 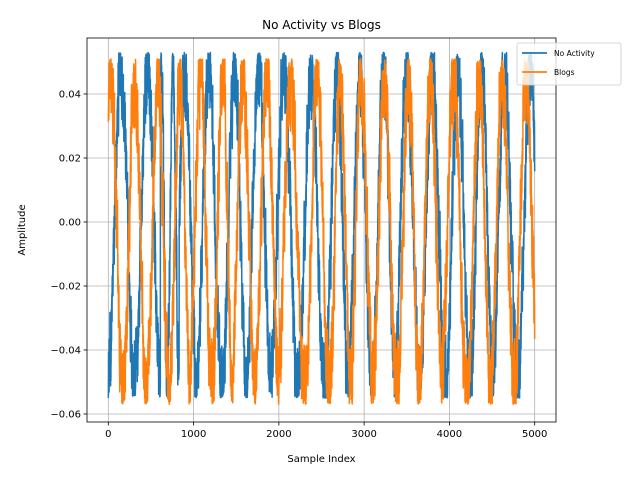 I want to click on legend: No Activity Blogs, so click(x=569, y=64).